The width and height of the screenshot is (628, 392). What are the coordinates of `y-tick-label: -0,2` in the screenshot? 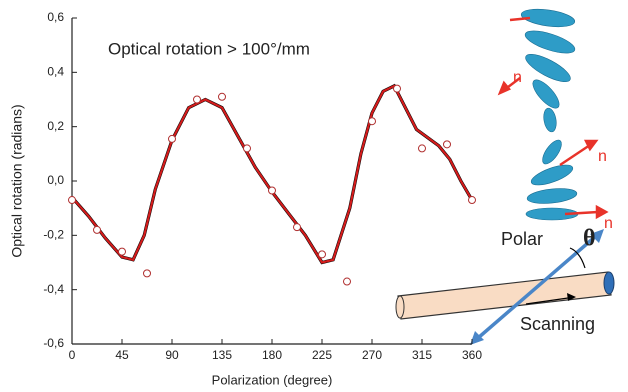 It's located at (53, 235).